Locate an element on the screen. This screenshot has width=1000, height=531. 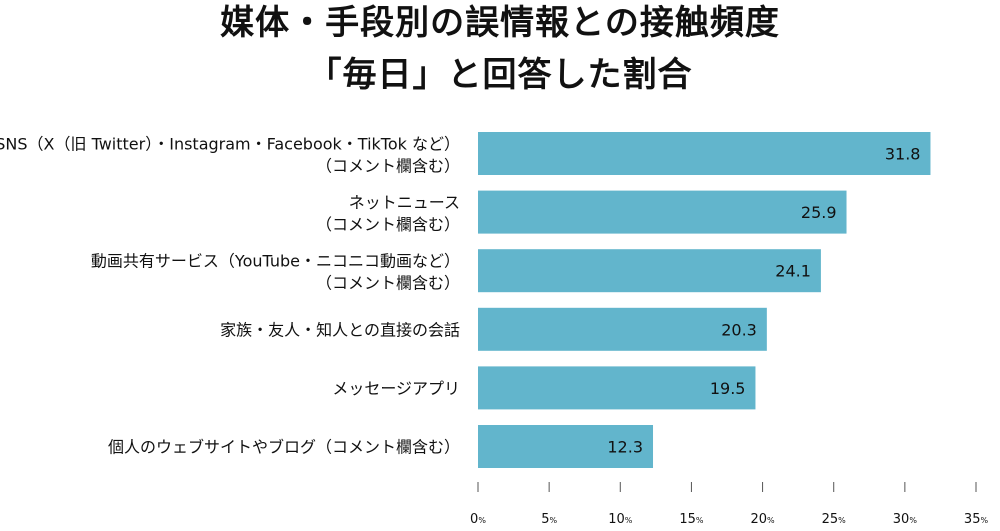
x-tick-label-0: 0% is located at coordinates (478, 519).